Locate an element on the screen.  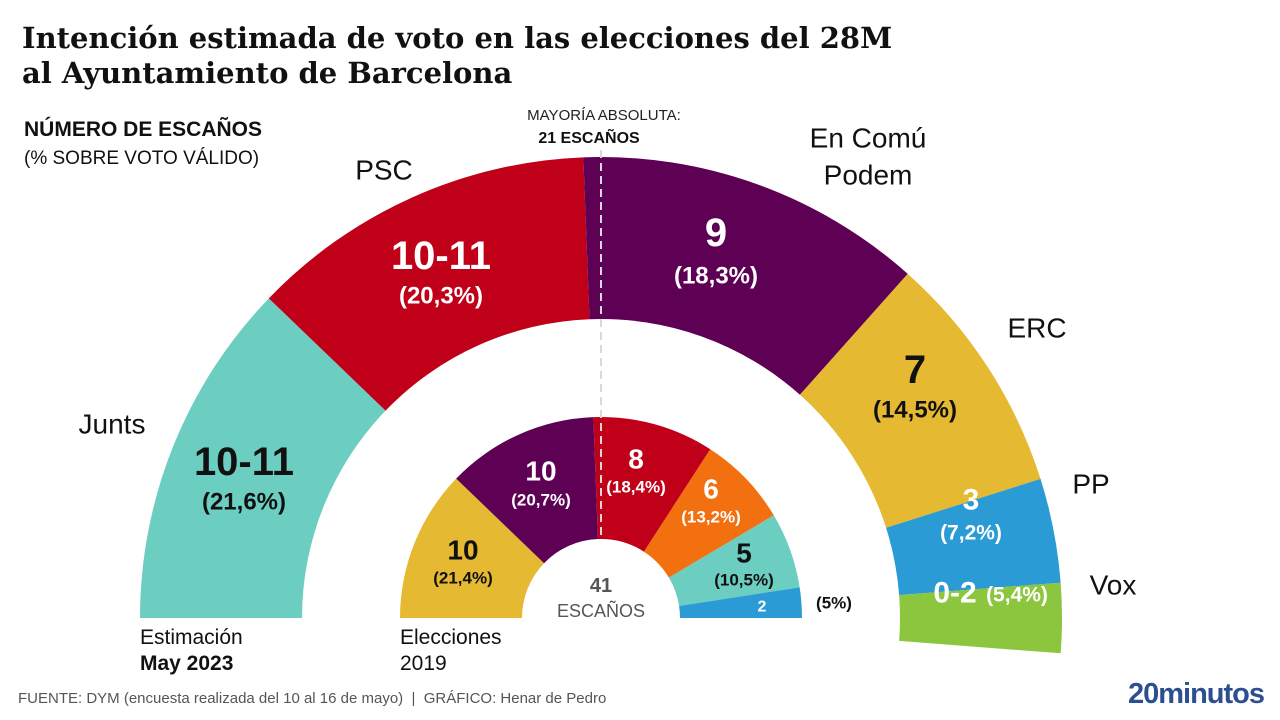
inner-pct-label: (5%) is located at coordinates (834, 603).